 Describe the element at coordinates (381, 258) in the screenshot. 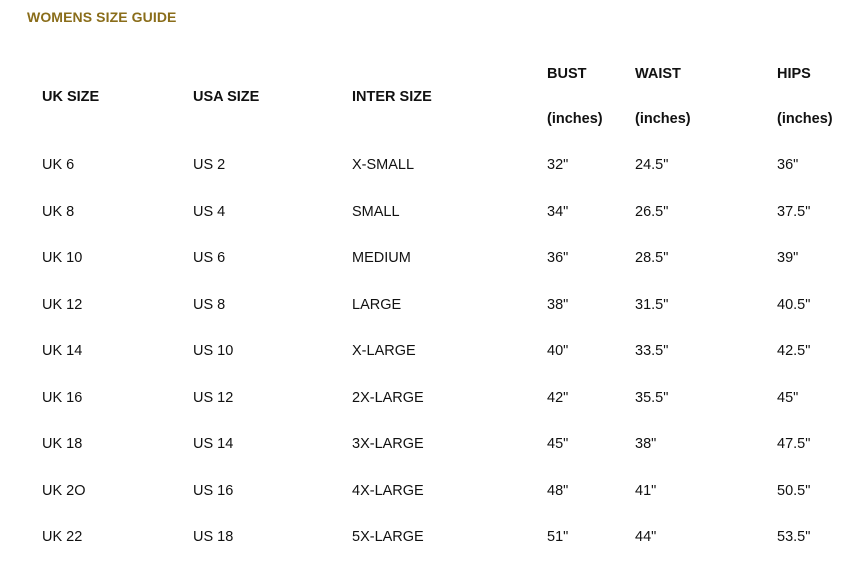

I see `table-cell: MEDIUM` at that location.